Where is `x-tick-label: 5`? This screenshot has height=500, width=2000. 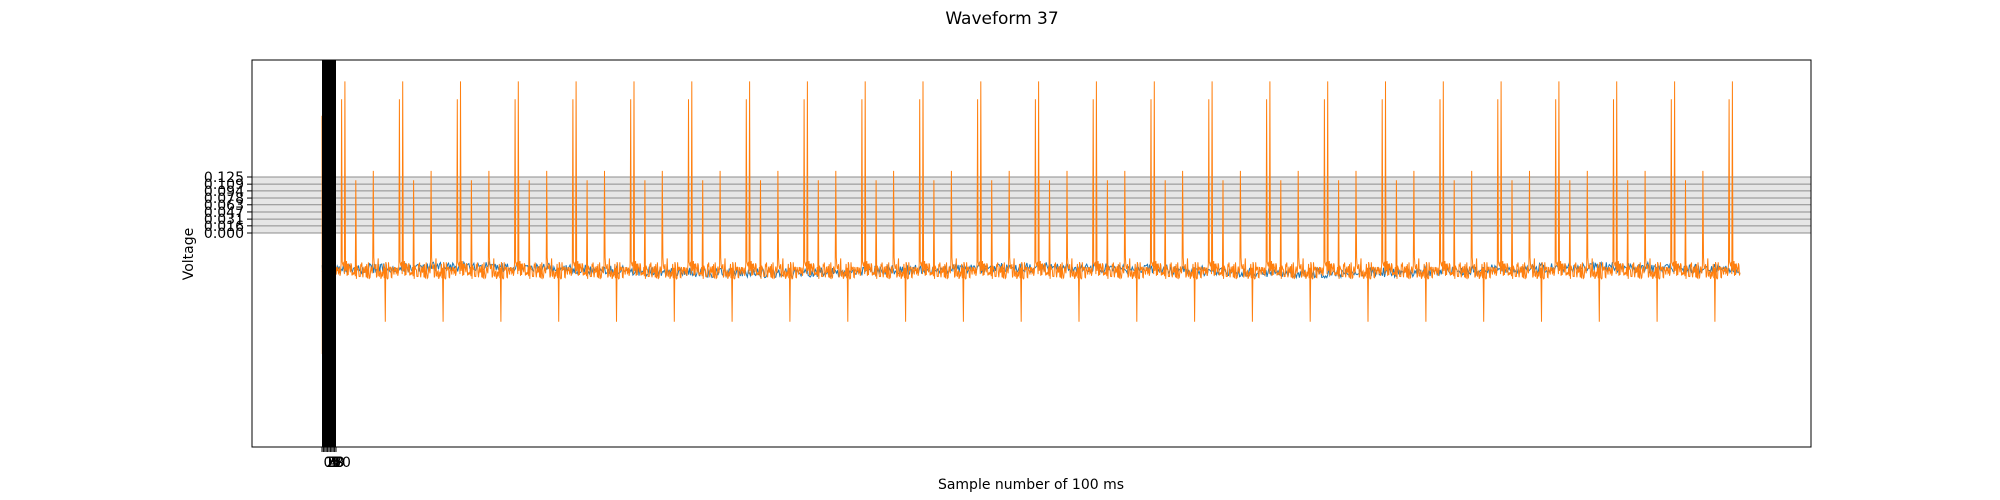 x-tick-label: 5 is located at coordinates (335, 463).